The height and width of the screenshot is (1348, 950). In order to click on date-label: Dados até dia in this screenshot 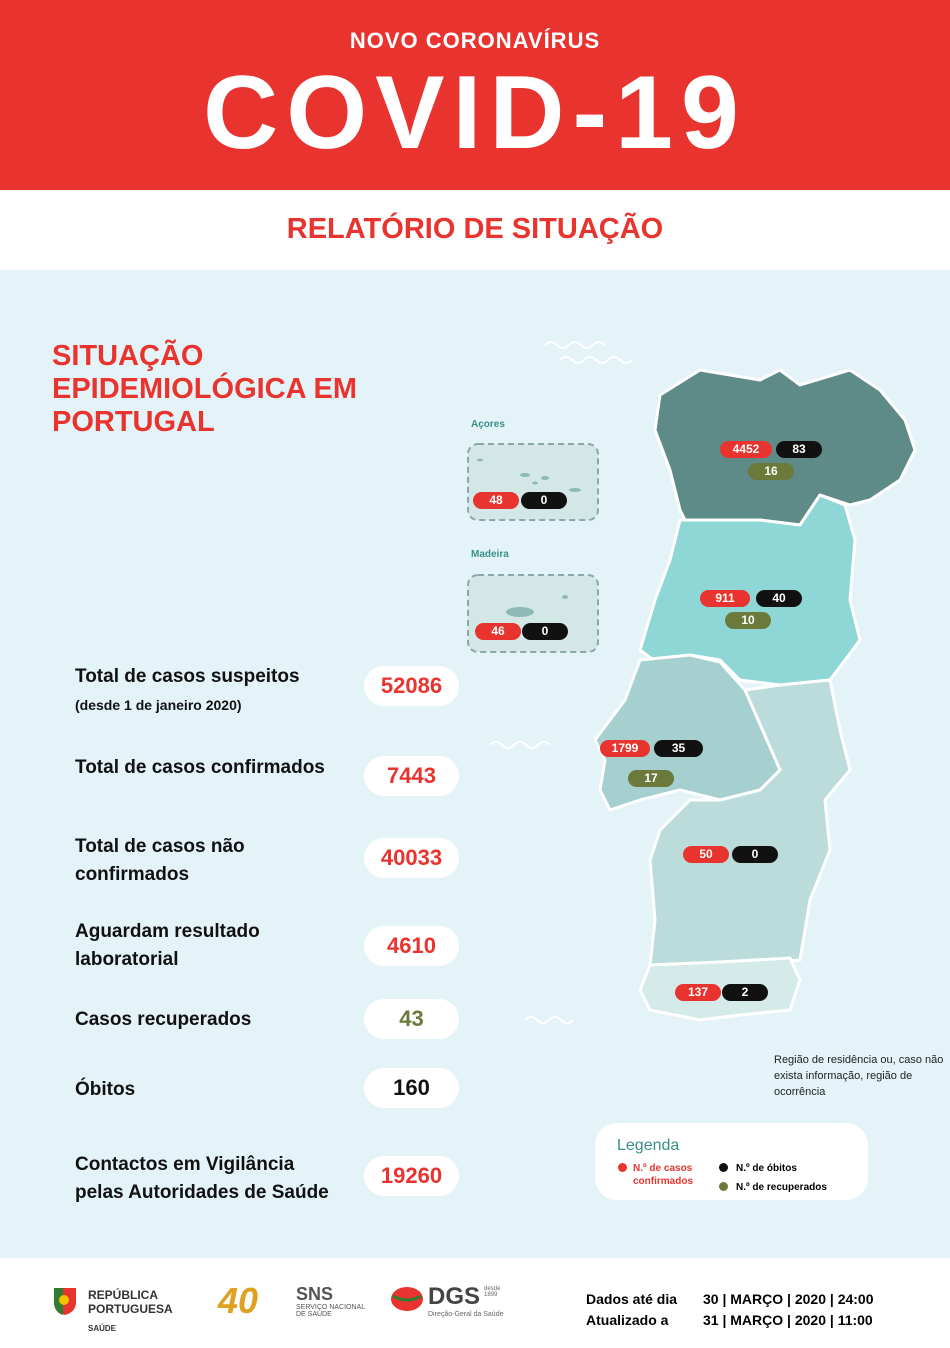, I will do `click(632, 1299)`.